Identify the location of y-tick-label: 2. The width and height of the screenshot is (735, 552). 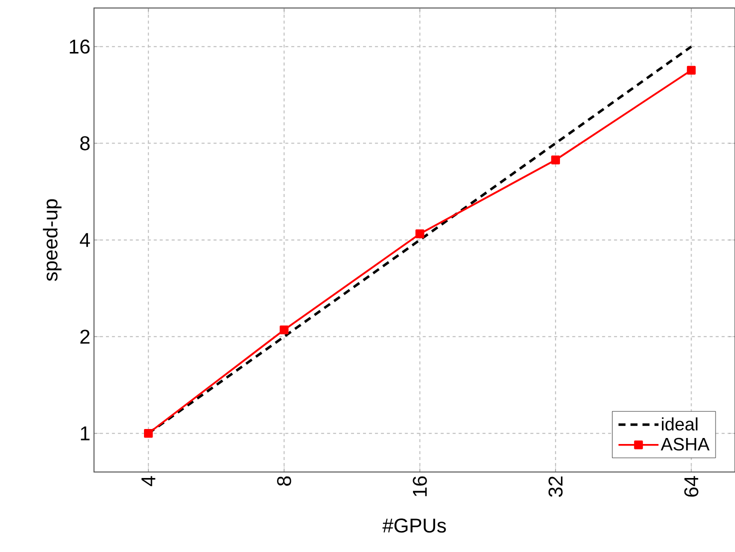
(85, 337).